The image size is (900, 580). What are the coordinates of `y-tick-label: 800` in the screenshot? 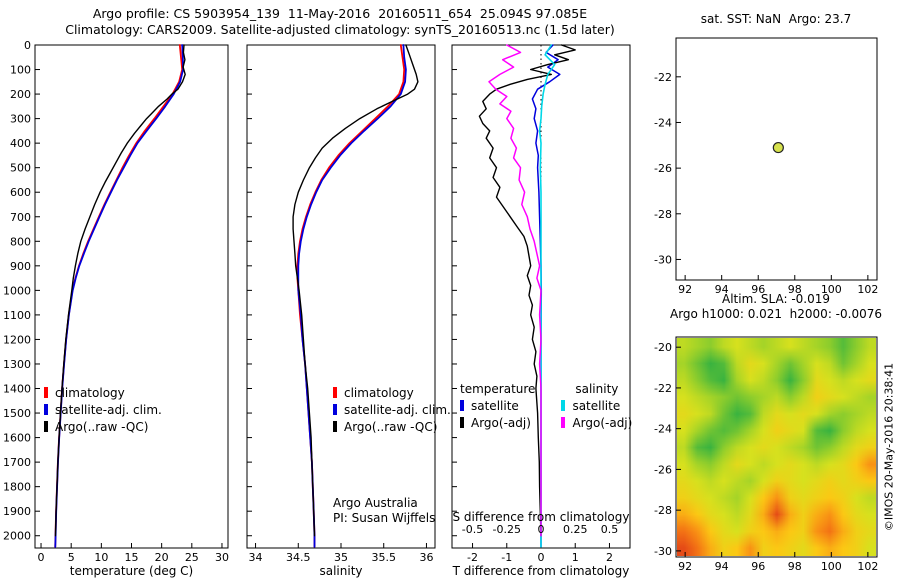 It's located at (20, 241).